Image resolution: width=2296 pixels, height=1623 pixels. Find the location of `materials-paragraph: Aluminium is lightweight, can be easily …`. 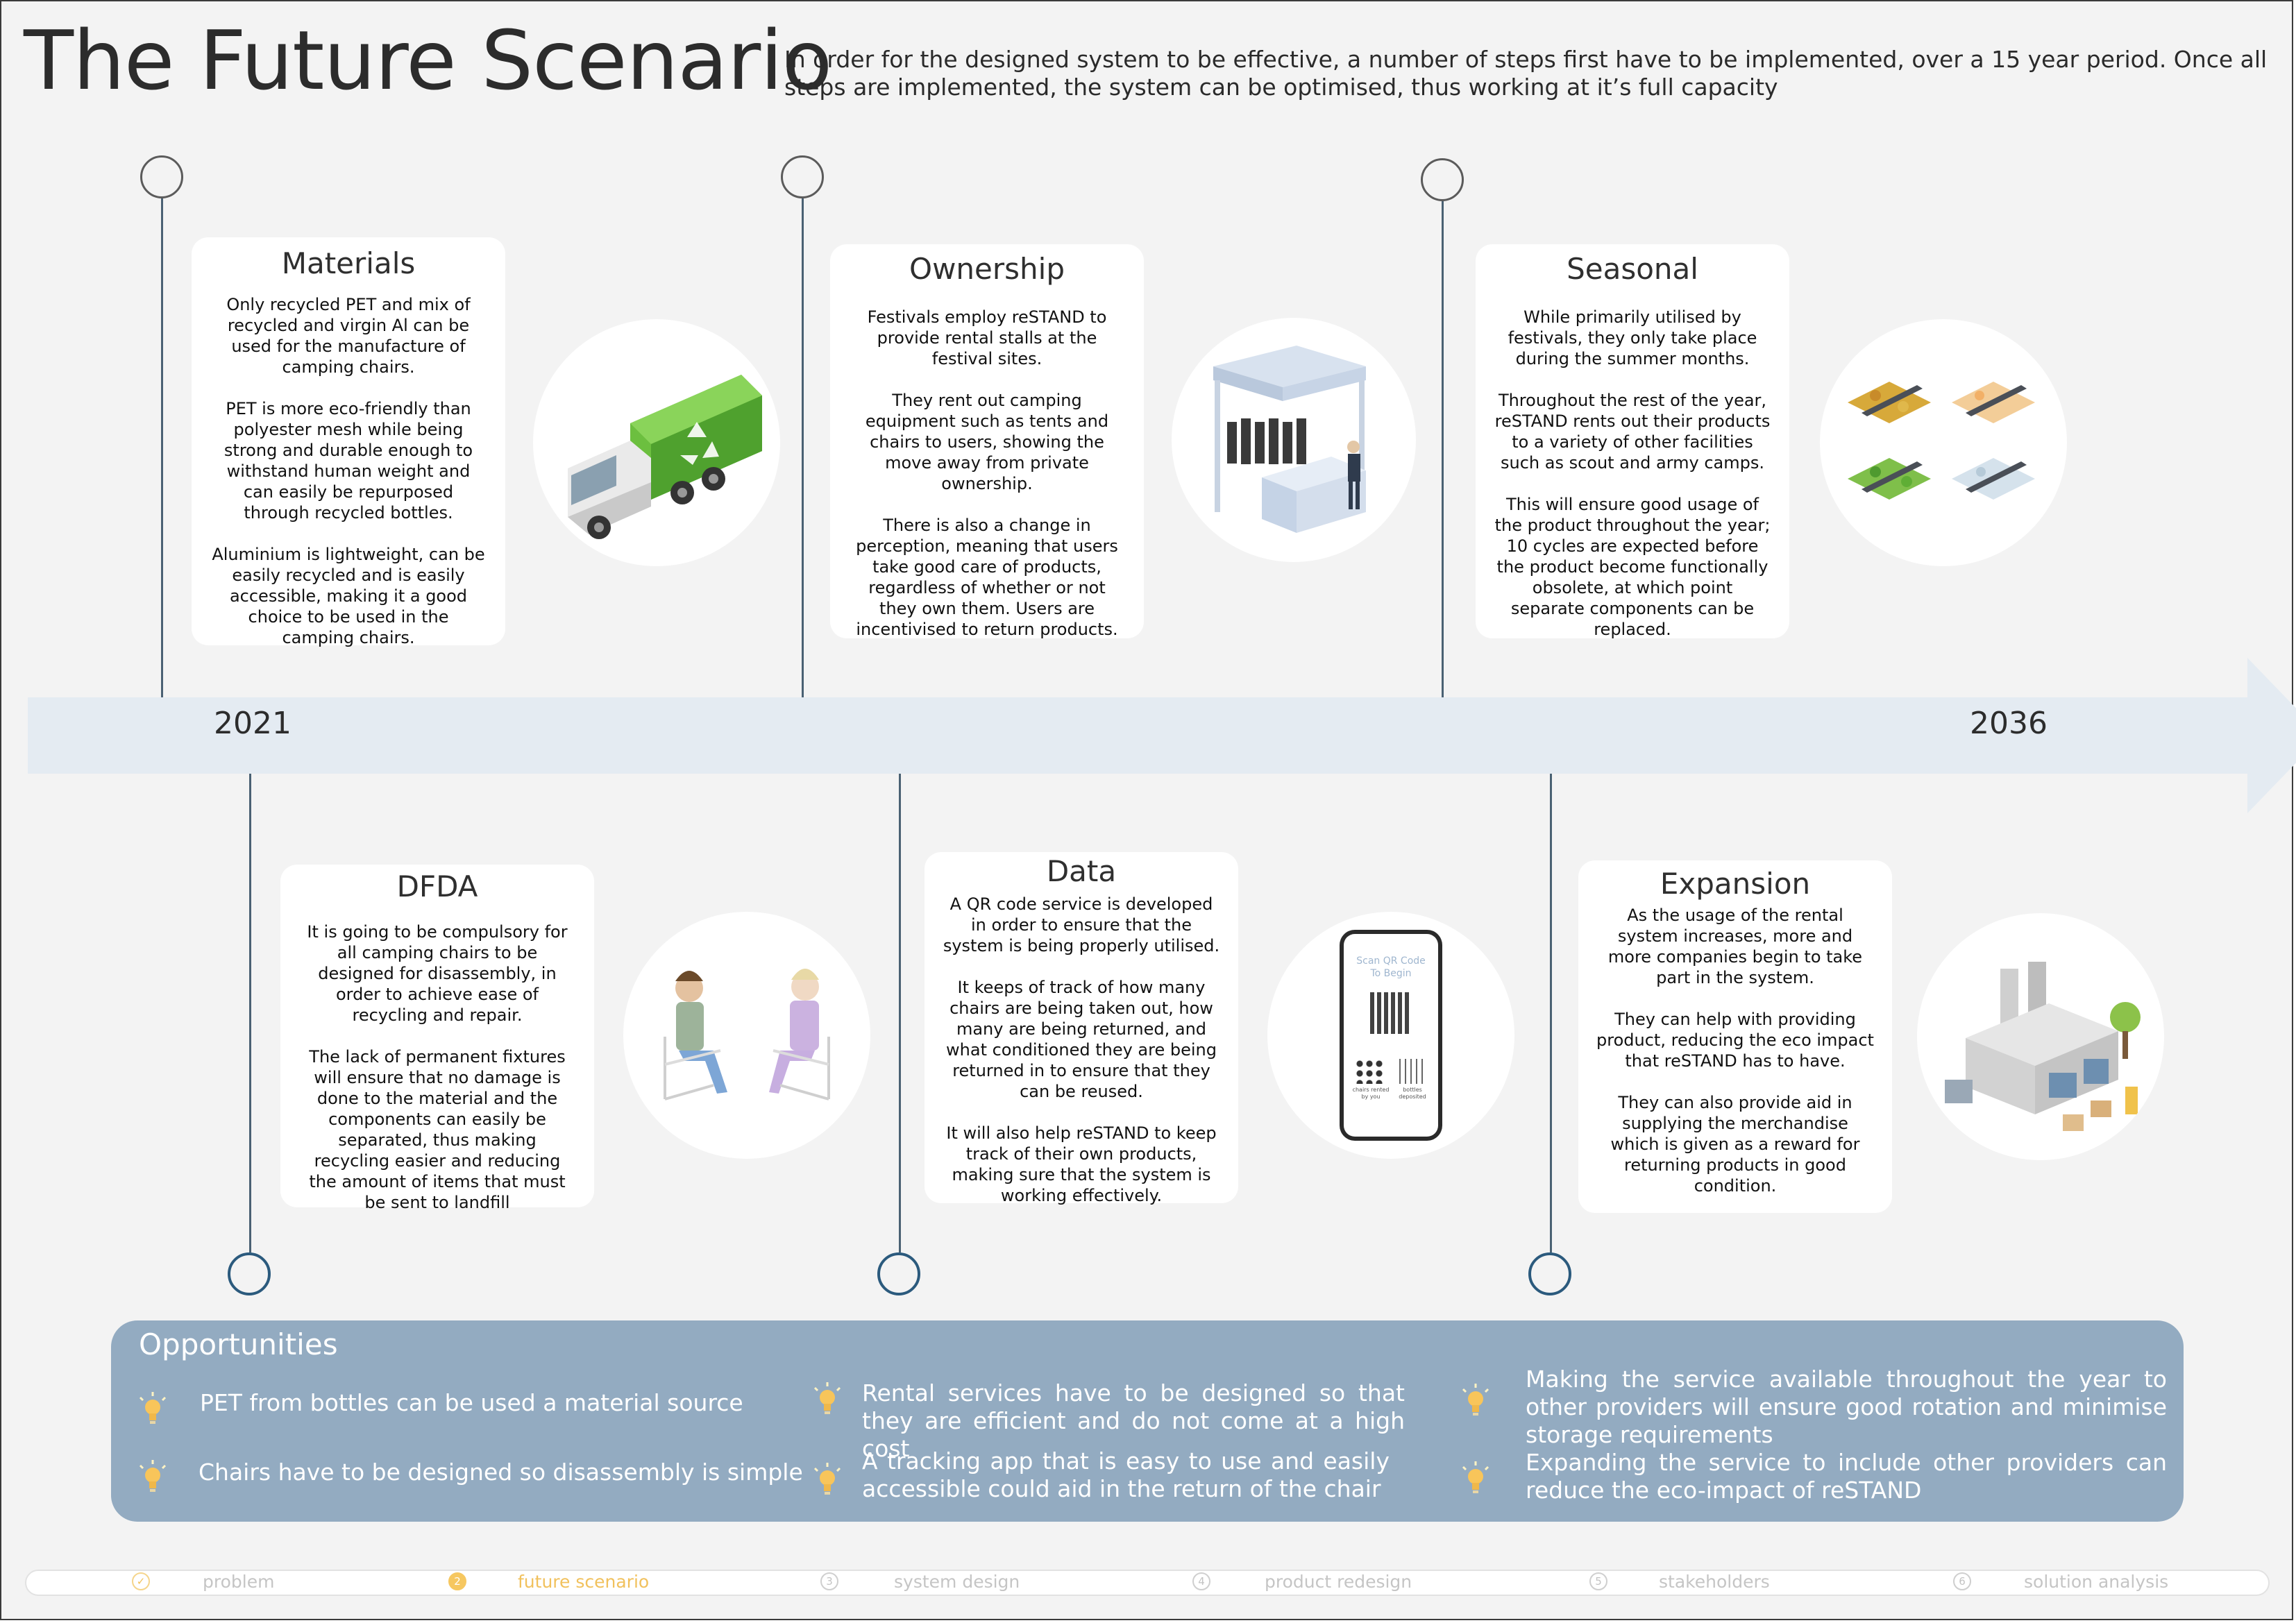

materials-paragraph: Aluminium is lightweight, can be easily … is located at coordinates (349, 596).